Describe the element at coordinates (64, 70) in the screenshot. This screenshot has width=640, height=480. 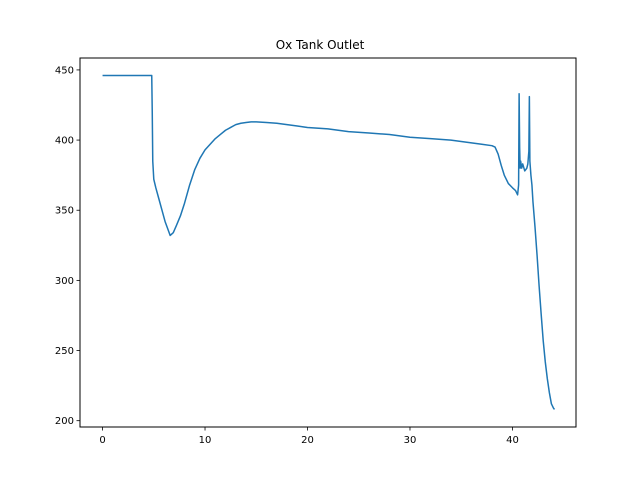
I see `y-tick-label: 450` at that location.